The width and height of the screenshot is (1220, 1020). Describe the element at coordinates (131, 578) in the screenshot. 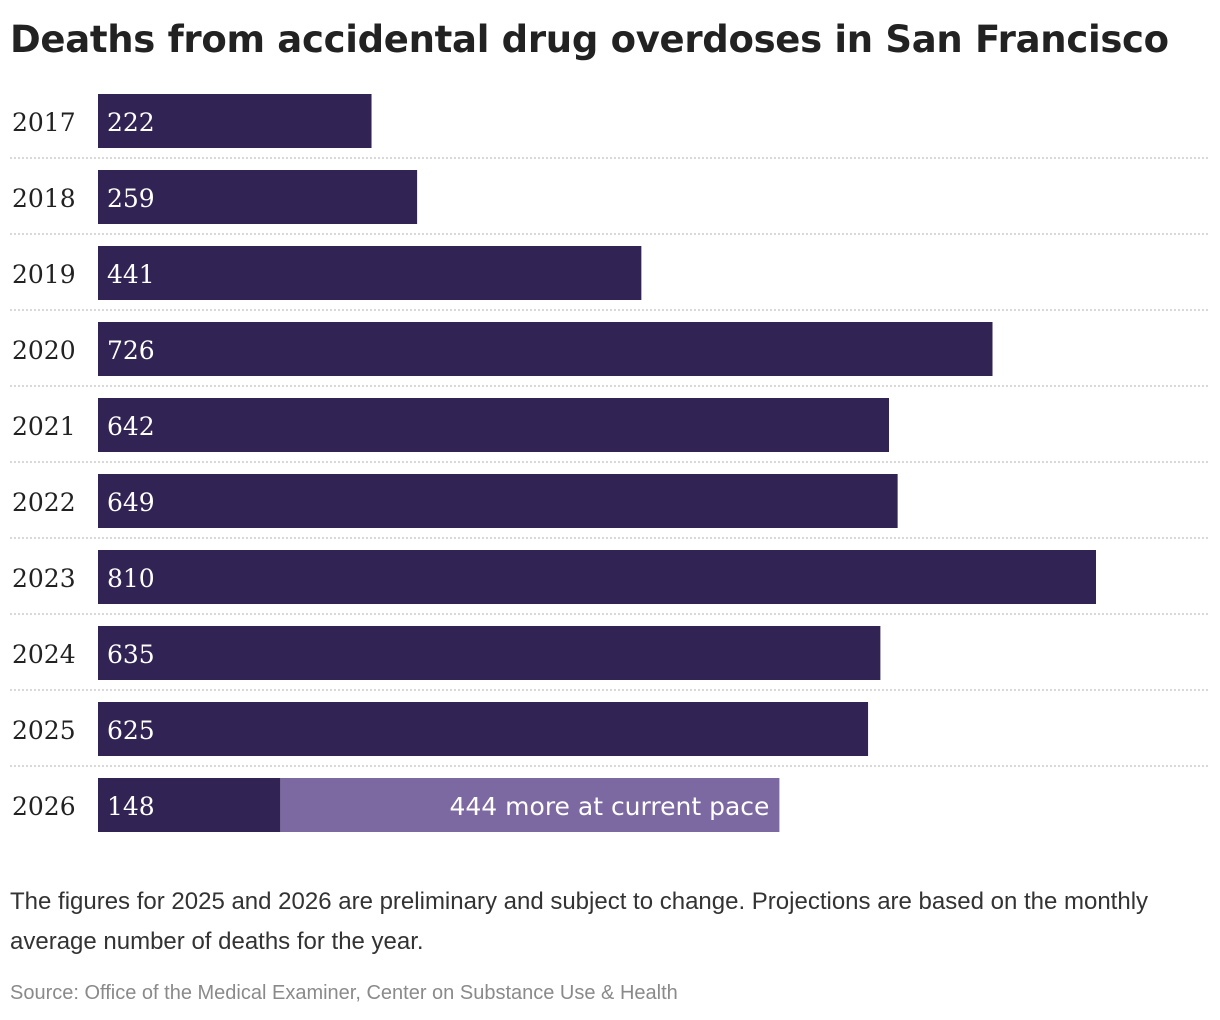

I see `bar-value-label: 810` at that location.